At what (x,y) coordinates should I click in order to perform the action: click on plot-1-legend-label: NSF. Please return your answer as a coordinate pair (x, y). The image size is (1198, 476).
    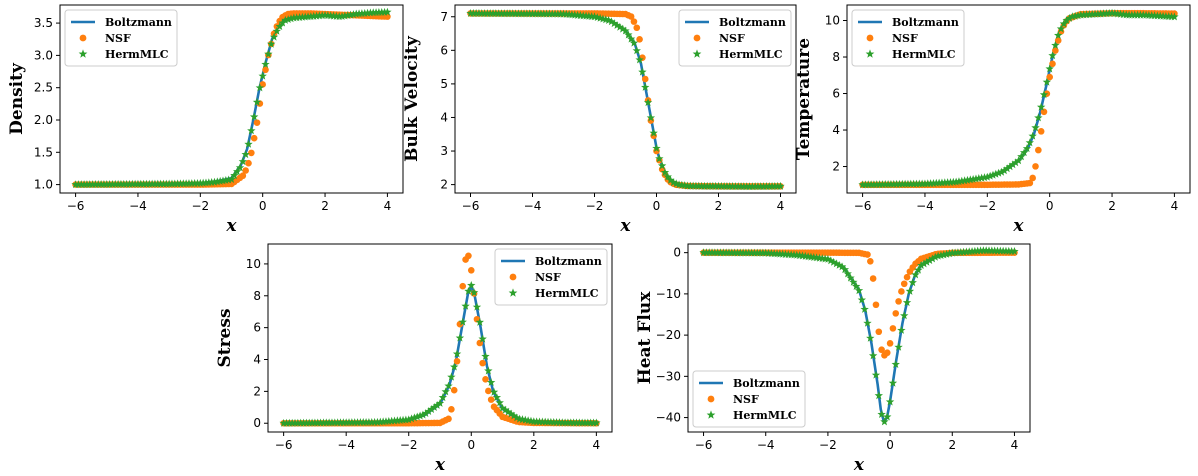
    Looking at the image, I should click on (118, 38).